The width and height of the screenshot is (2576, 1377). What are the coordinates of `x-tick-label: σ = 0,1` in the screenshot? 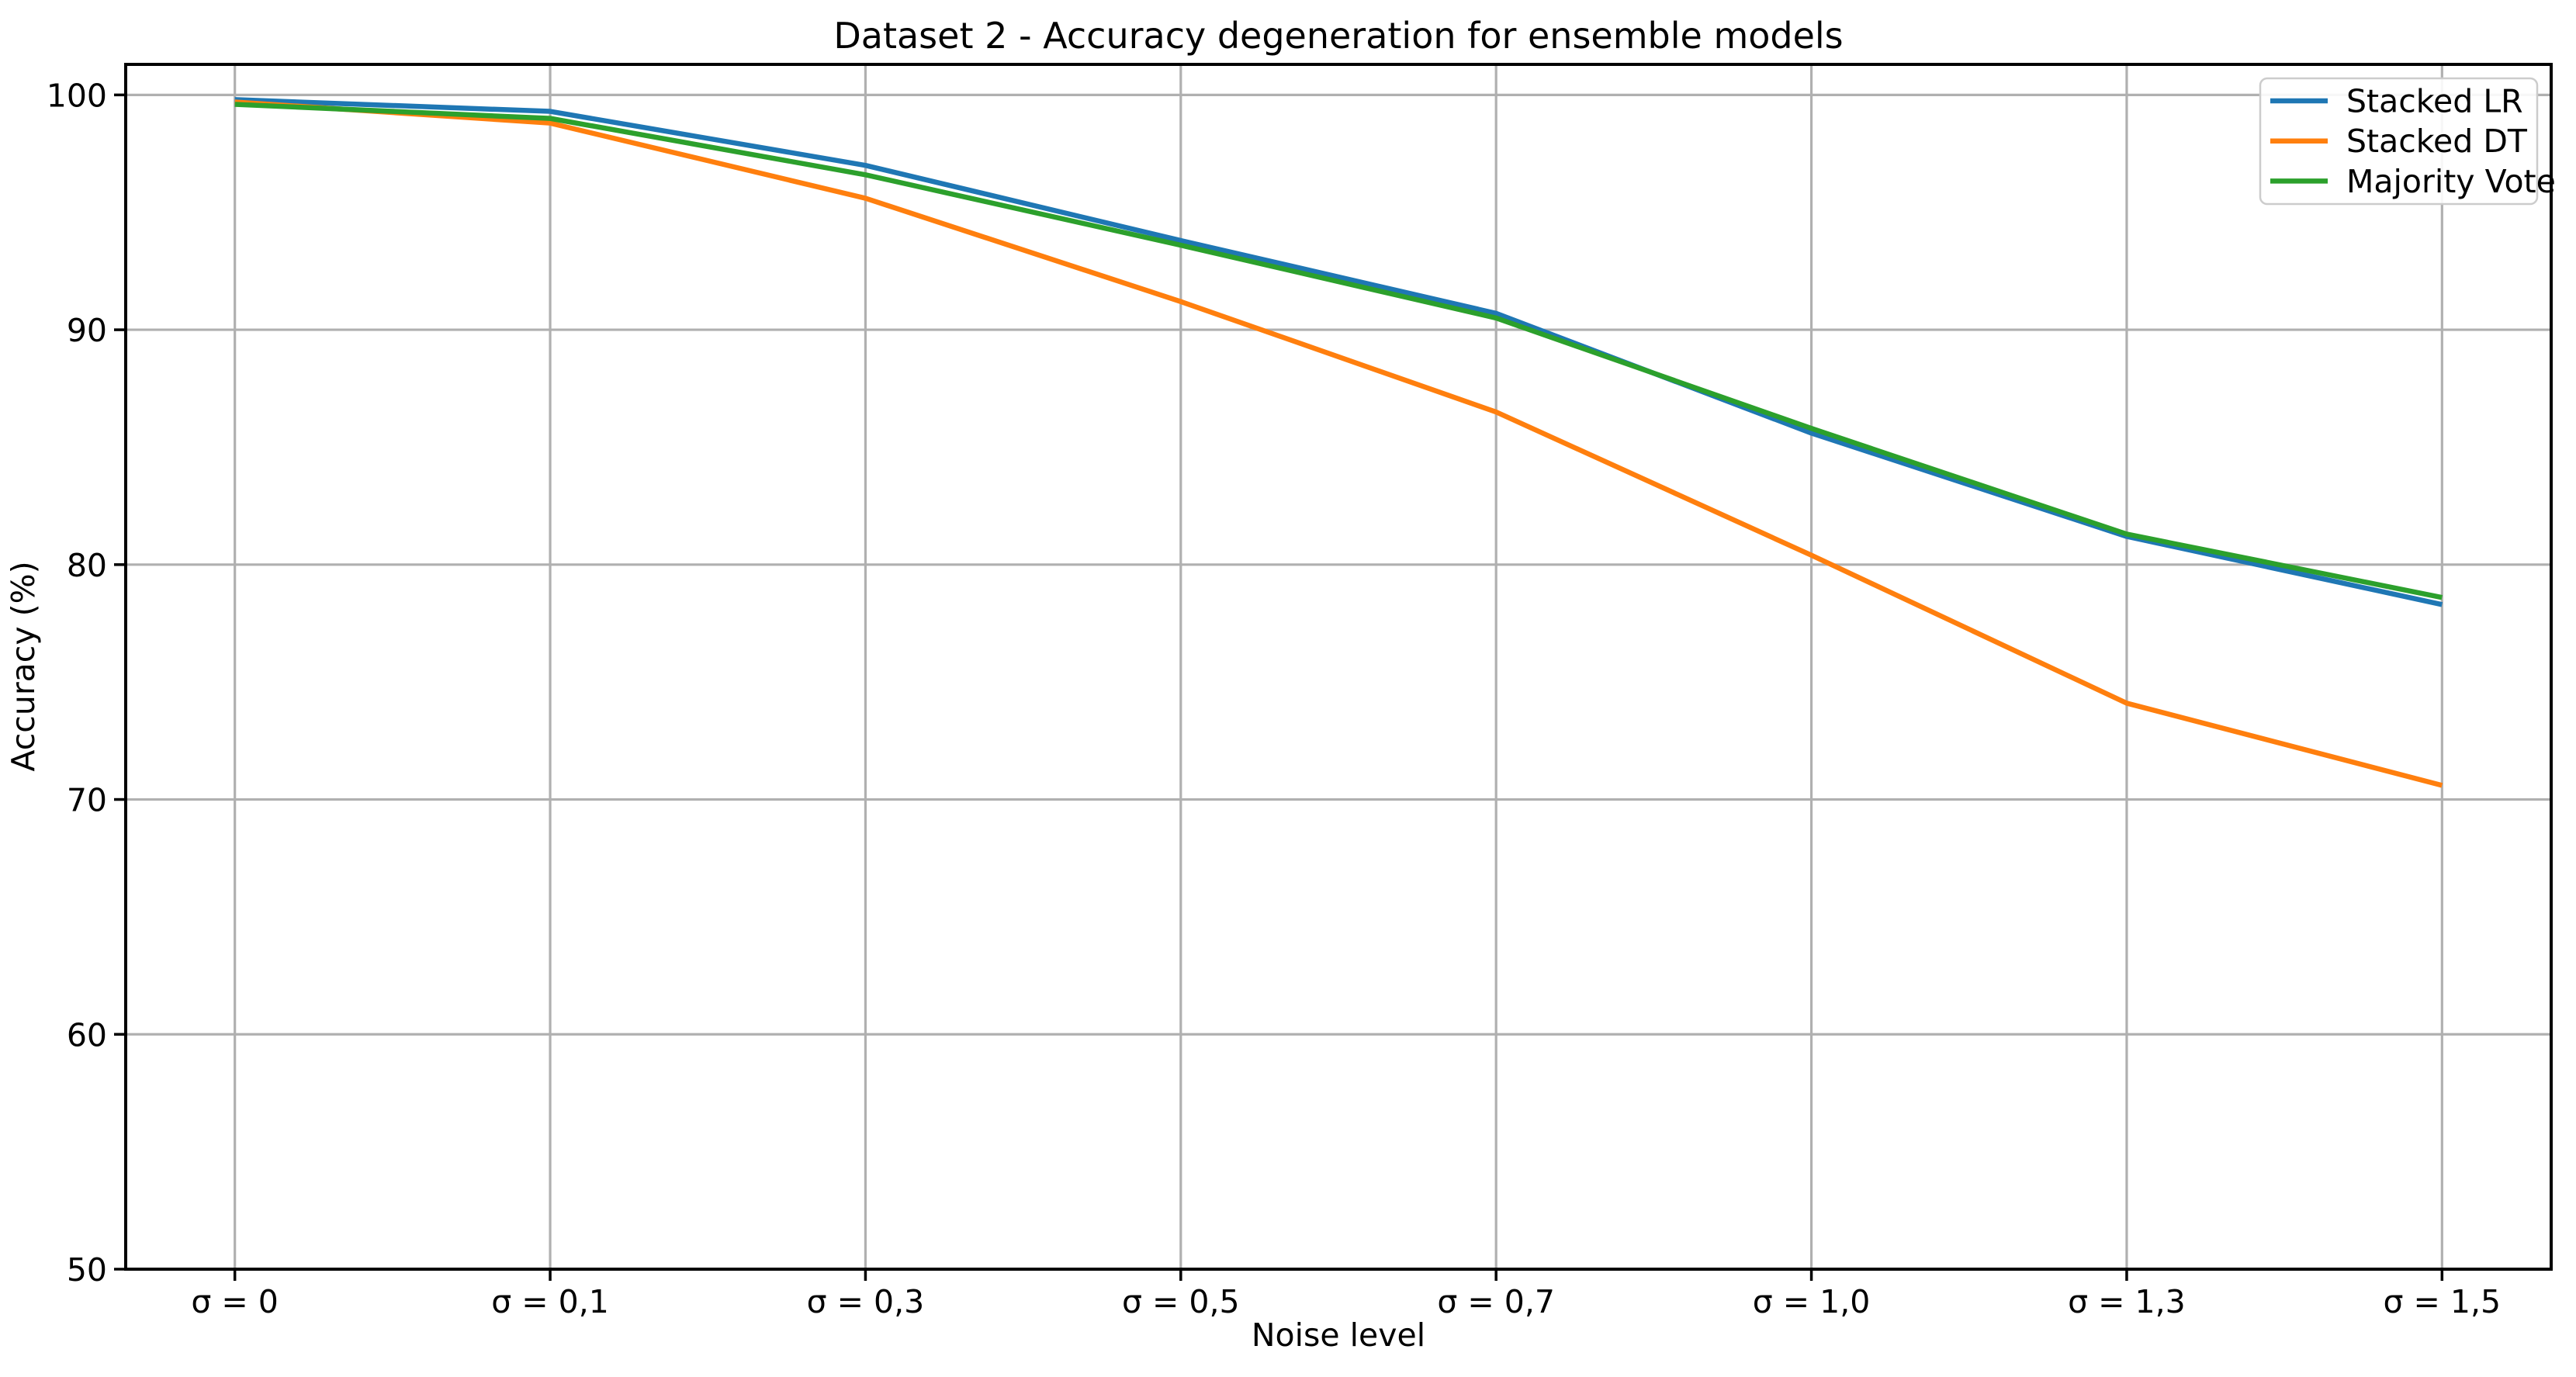 It's located at (550, 1302).